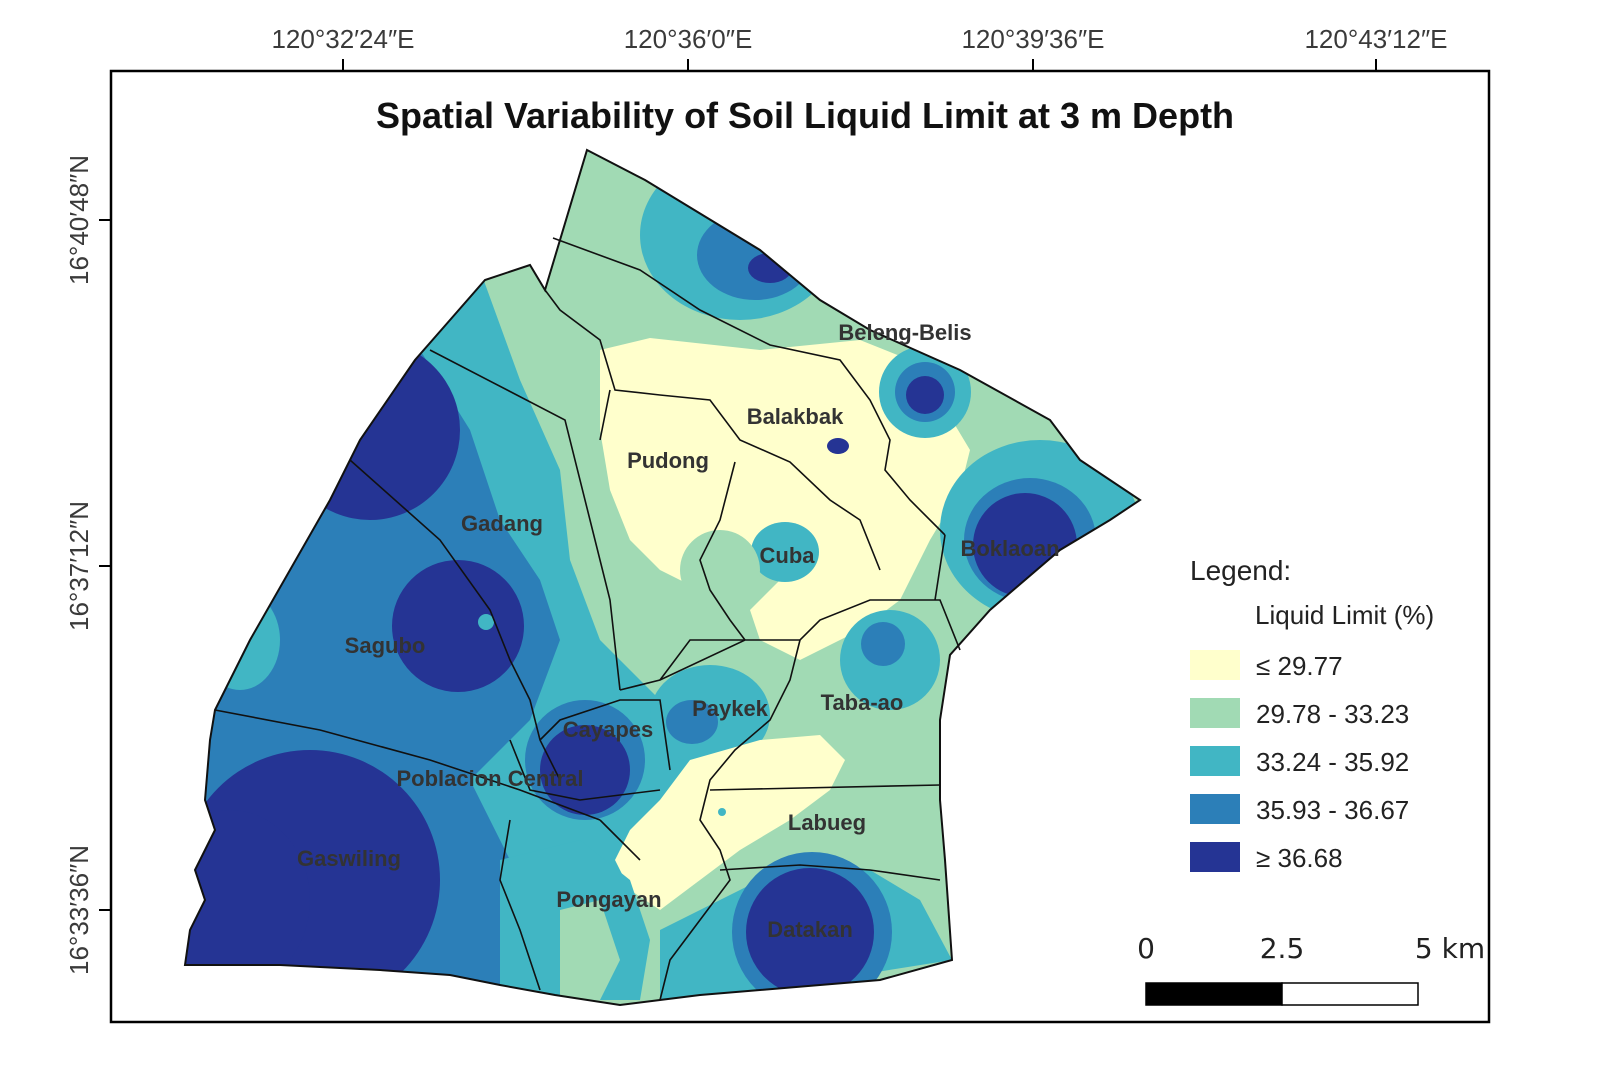  What do you see at coordinates (79, 566) in the screenshot?
I see `latitude-label: 16°37′12″N` at bounding box center [79, 566].